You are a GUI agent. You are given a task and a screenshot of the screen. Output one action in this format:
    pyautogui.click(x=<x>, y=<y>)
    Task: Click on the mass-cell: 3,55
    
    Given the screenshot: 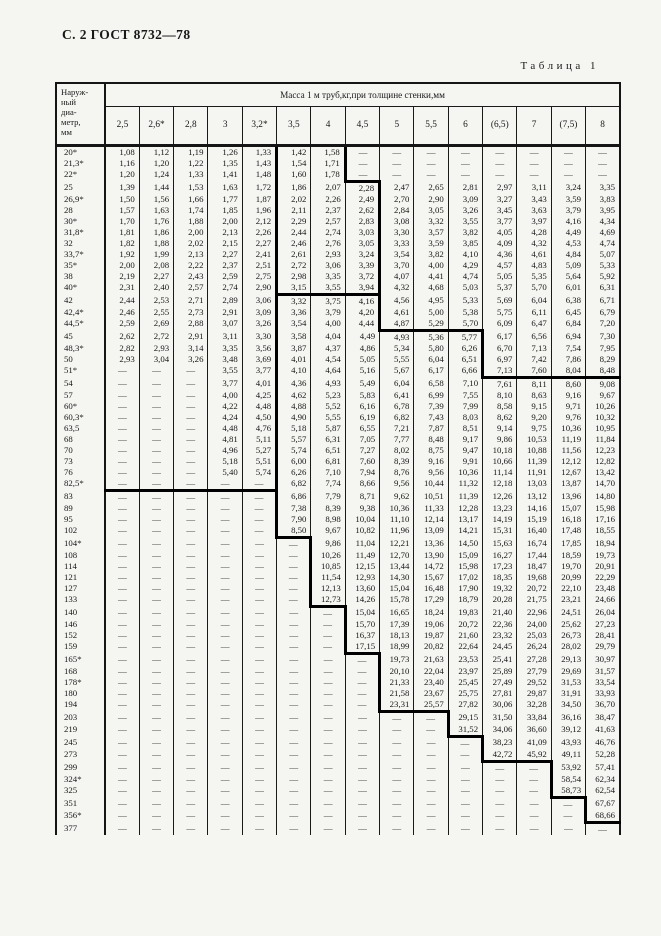 What is the action you would take?
    pyautogui.click(x=465, y=221)
    